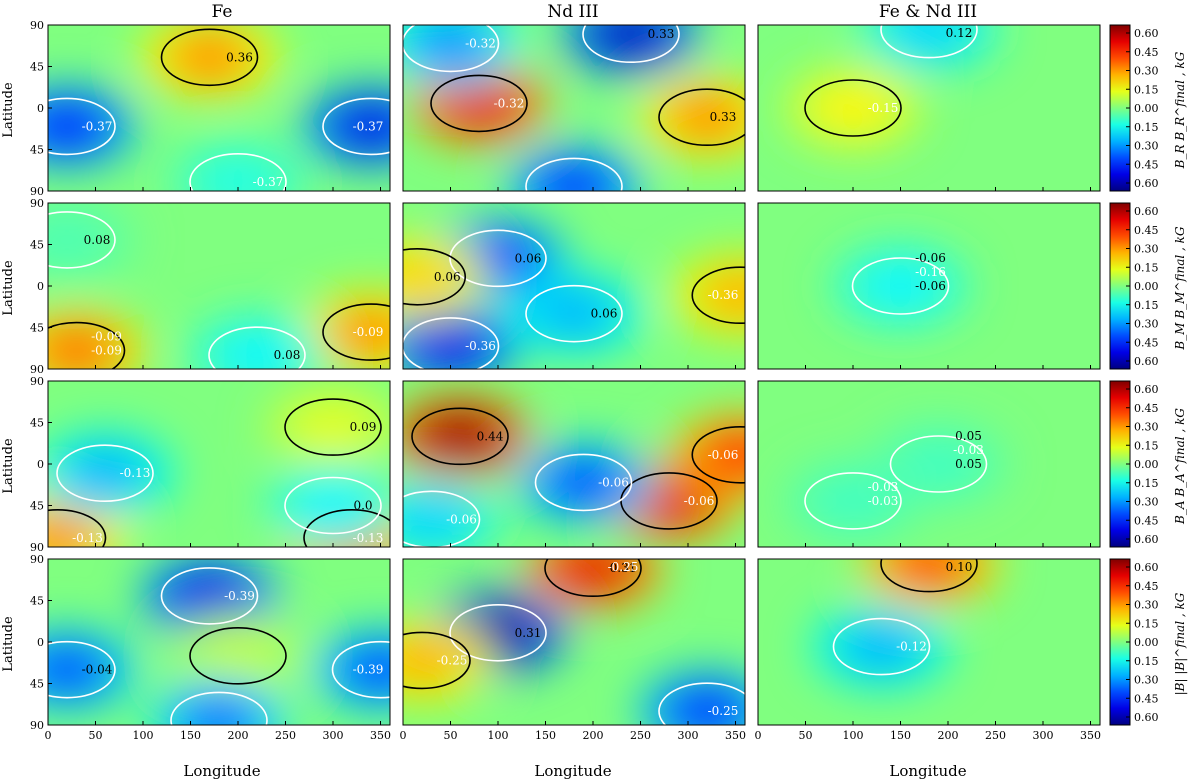 Image resolution: width=1200 pixels, height=779 pixels. I want to click on x-axis-label: Longitude, so click(221, 770).